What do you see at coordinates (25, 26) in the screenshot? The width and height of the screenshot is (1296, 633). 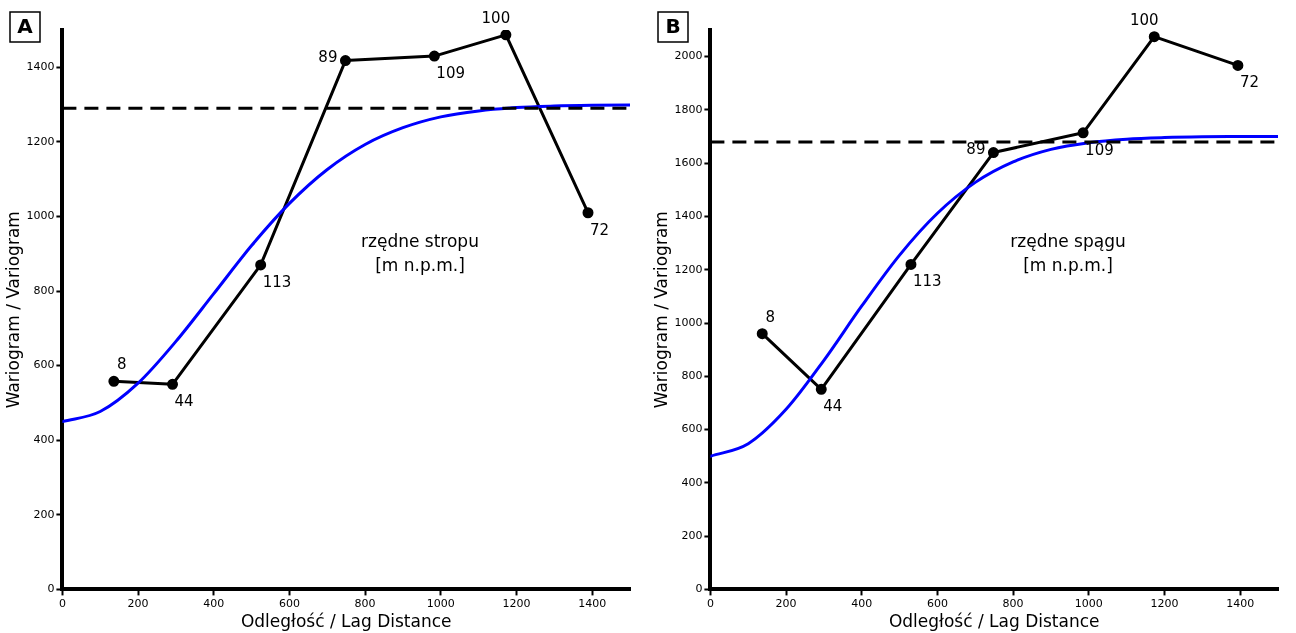 I see `chart-title: A` at bounding box center [25, 26].